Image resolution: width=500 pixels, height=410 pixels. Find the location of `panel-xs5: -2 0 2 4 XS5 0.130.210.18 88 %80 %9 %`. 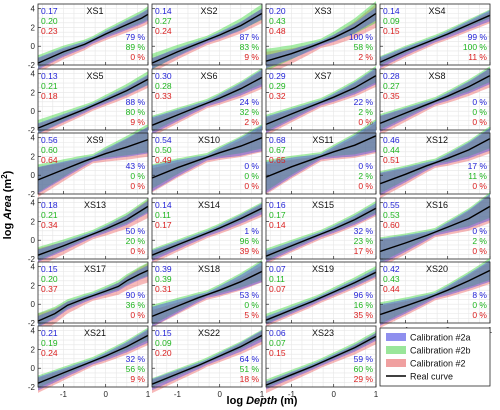

panel-xs5: -2 0 2 4 XS5 0.130.210.18 88 %80 %9 % is located at coordinates (88, 102).